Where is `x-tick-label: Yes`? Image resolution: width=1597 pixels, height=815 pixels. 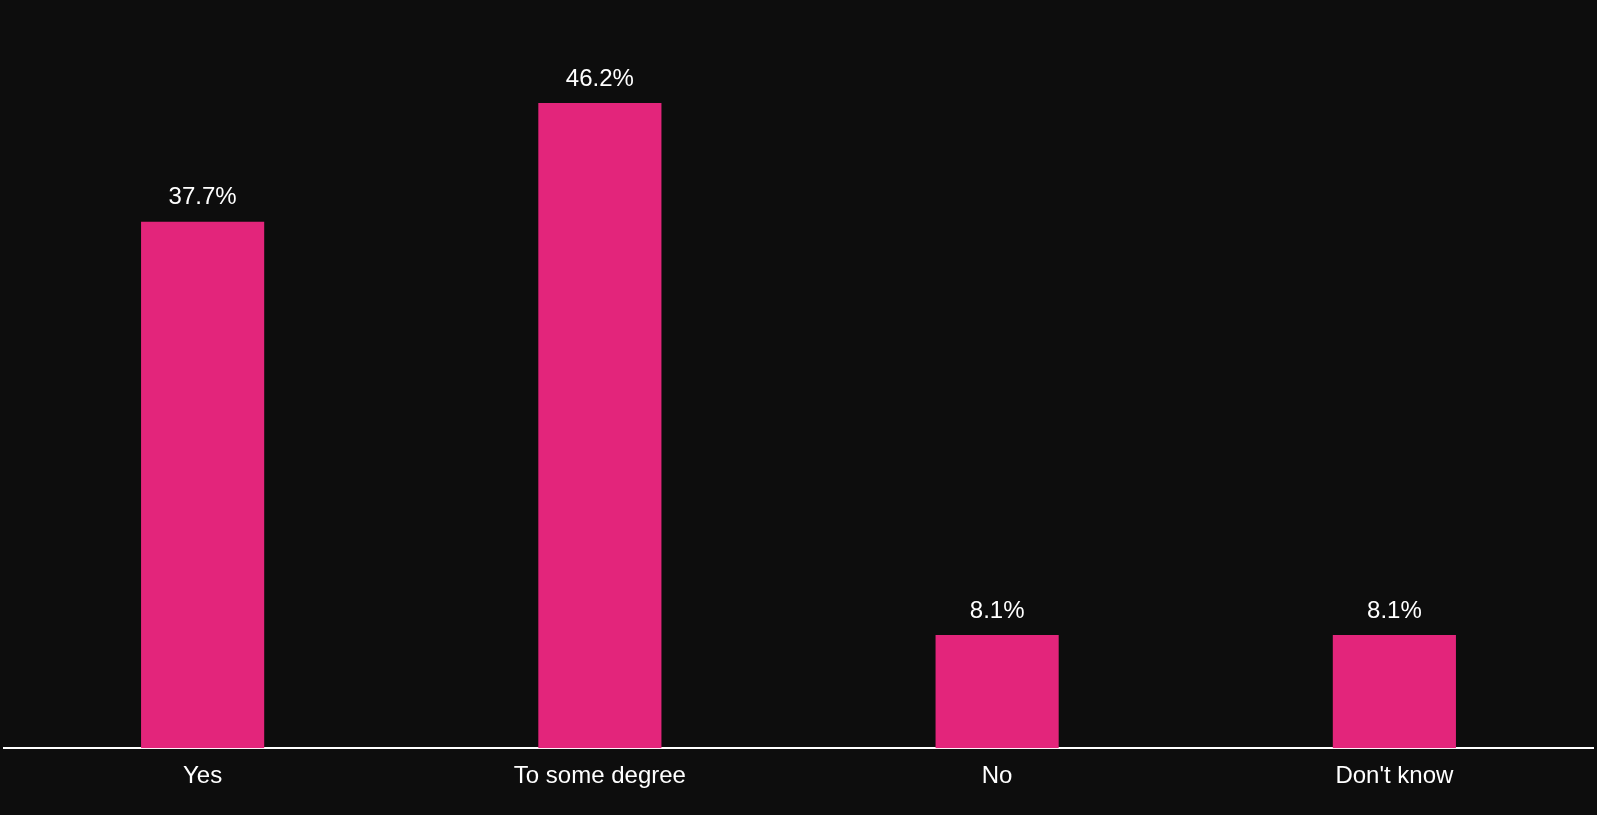
x-tick-label: Yes is located at coordinates (203, 775).